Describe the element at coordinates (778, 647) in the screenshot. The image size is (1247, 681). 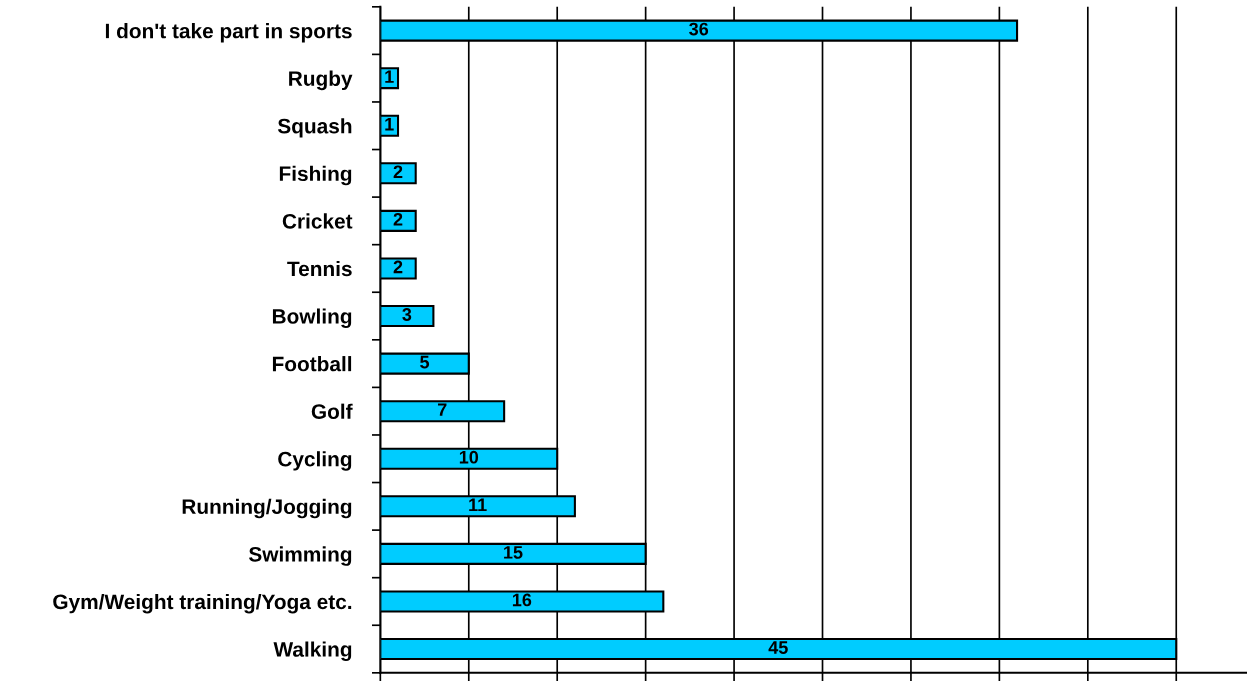
I see `data-label: 45` at that location.